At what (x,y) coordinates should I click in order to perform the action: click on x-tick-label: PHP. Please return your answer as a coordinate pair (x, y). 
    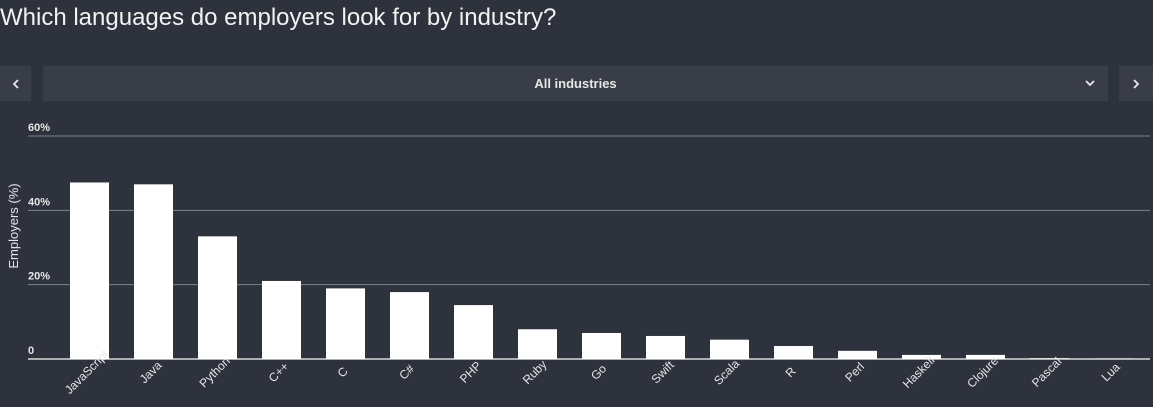
    Looking at the image, I should click on (470, 371).